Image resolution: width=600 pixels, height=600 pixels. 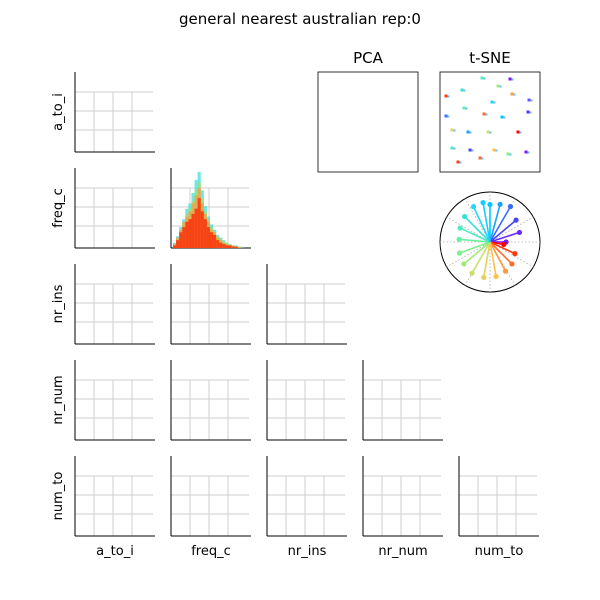 What do you see at coordinates (306, 496) in the screenshot?
I see `panel-num_to-nr_ins` at bounding box center [306, 496].